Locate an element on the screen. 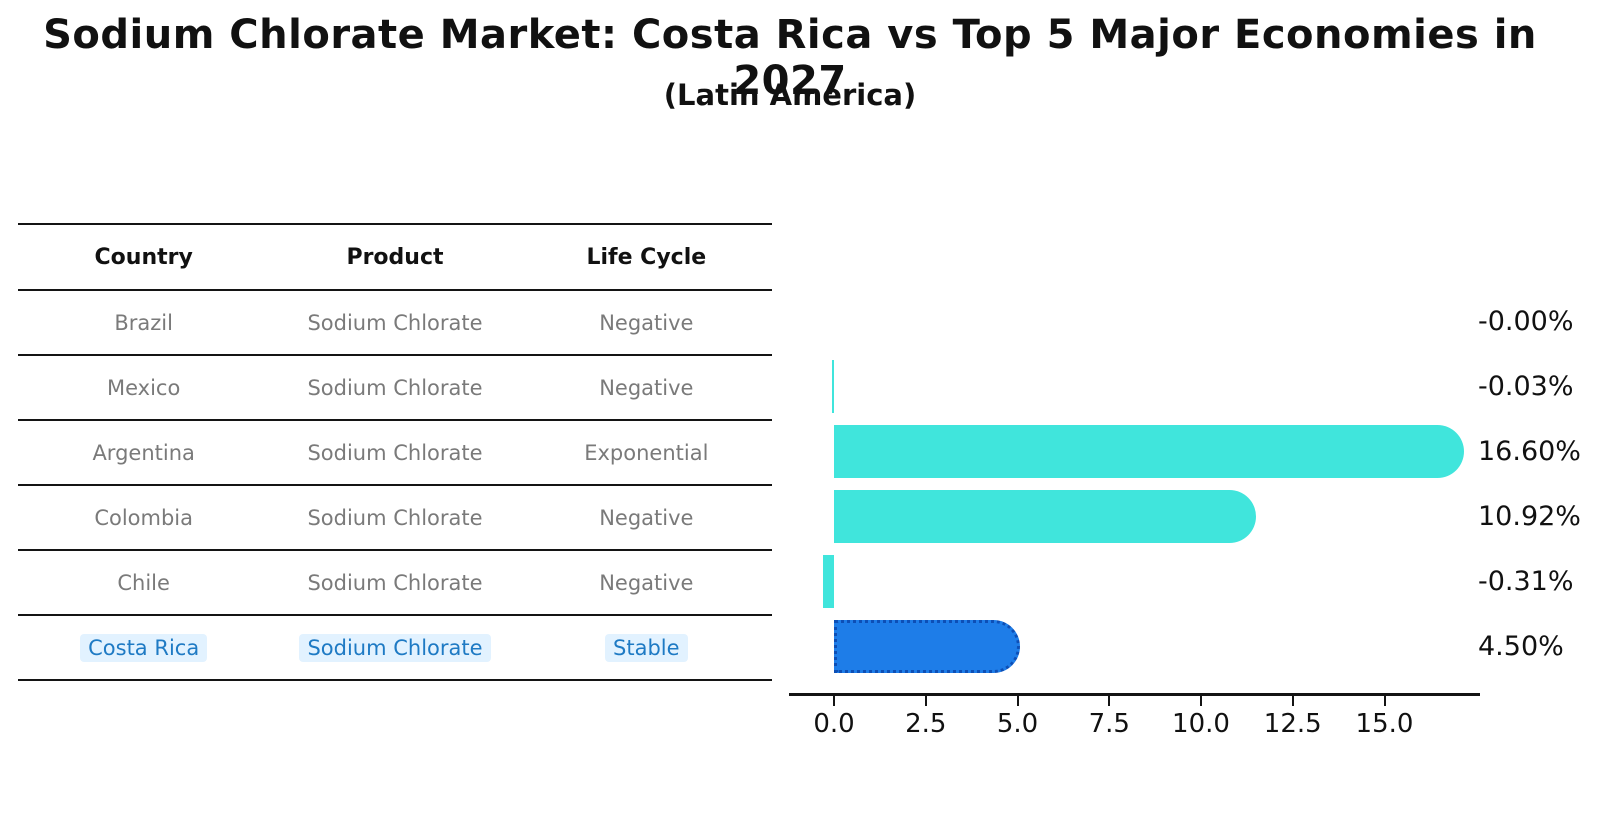  bar-chile is located at coordinates (828, 581).